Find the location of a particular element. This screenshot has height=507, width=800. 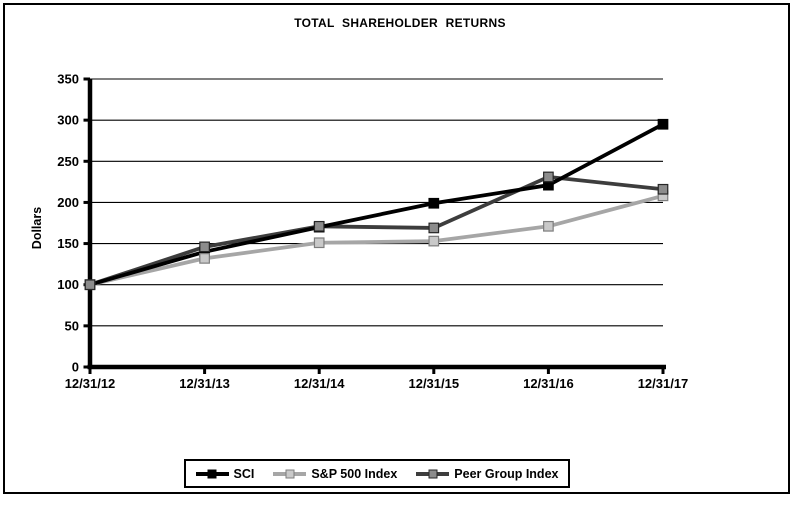

legend-item-sci: SCI is located at coordinates (225, 473).